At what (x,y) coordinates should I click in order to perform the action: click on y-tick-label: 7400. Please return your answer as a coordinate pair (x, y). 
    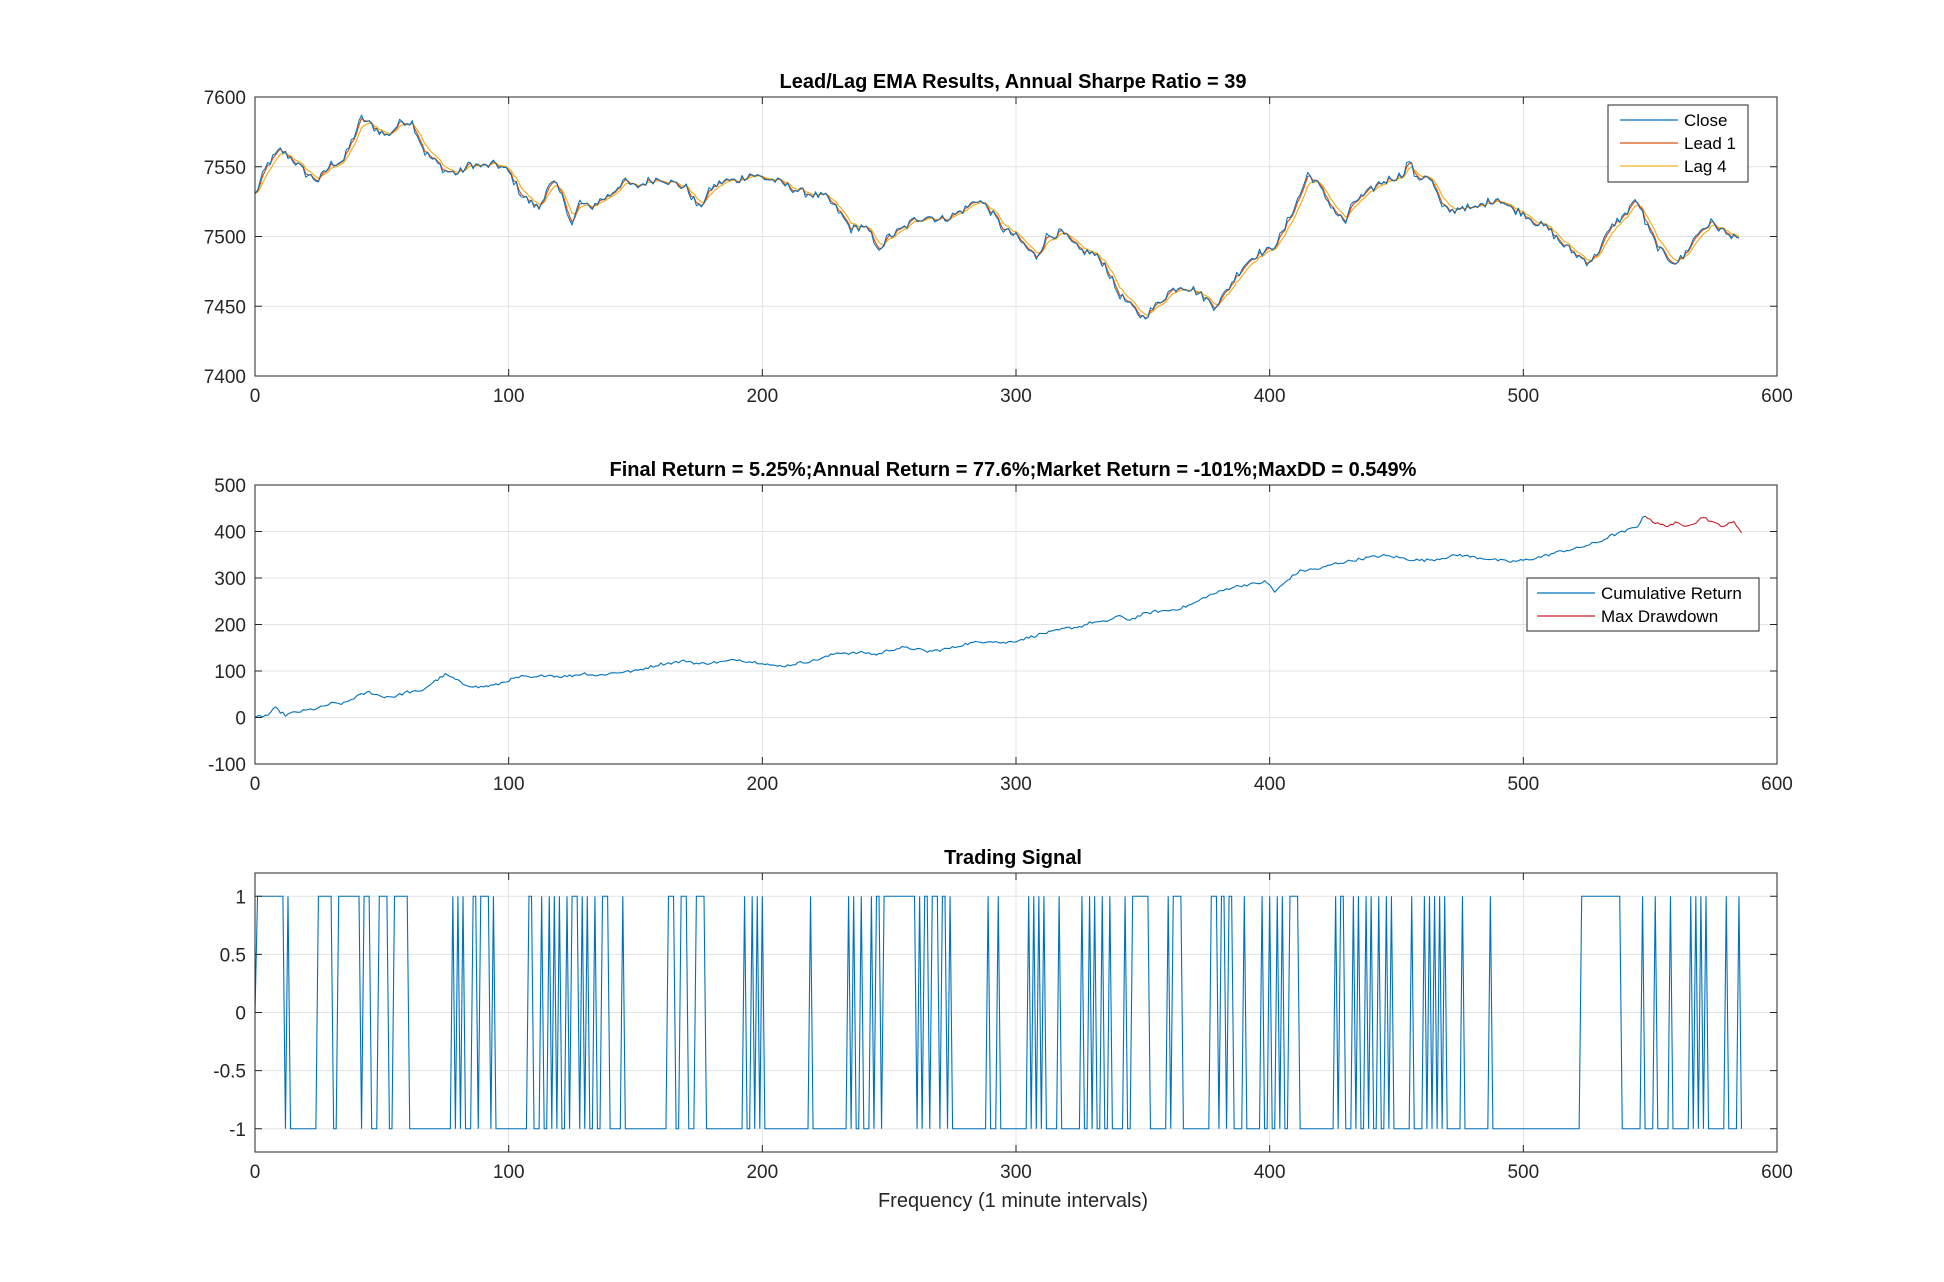
    Looking at the image, I should click on (225, 377).